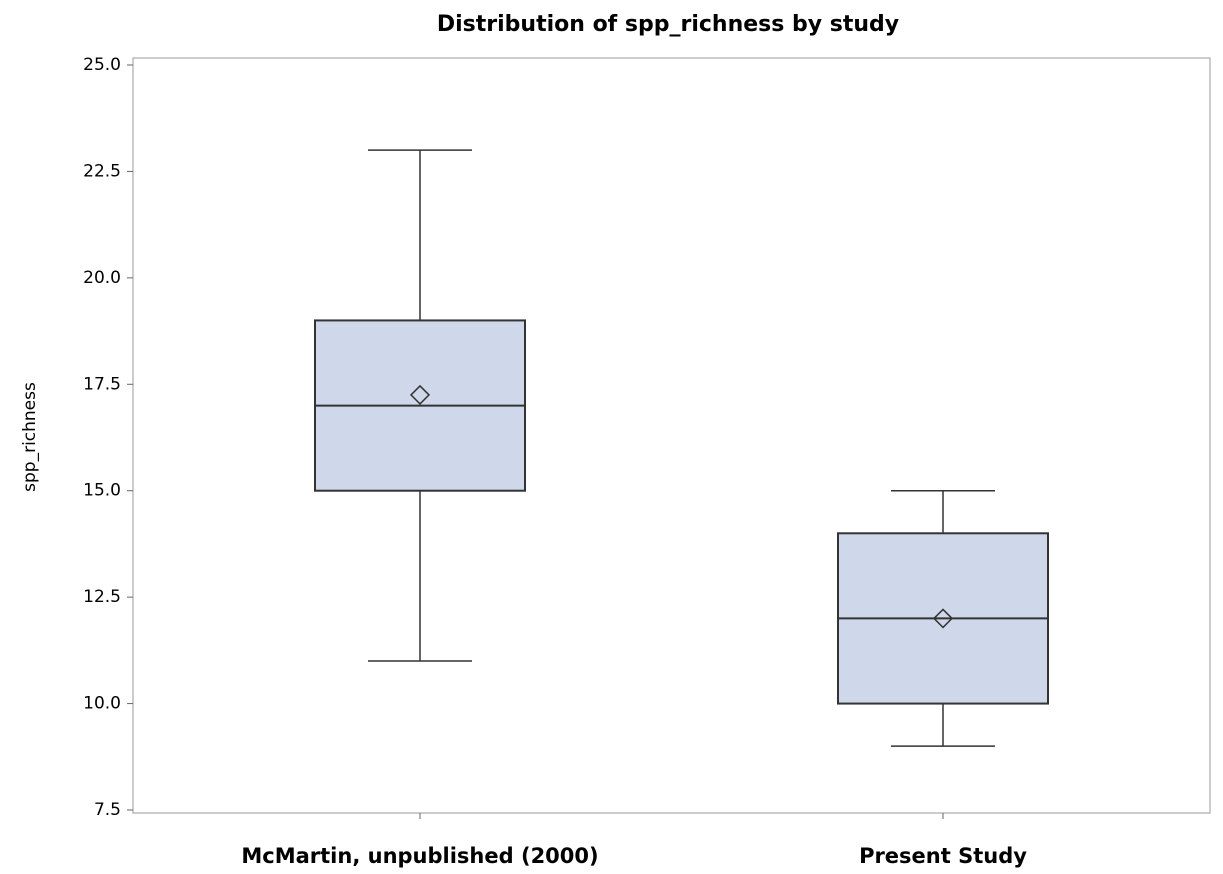 The image size is (1223, 874). Describe the element at coordinates (102, 65) in the screenshot. I see `y-tick-label: 25.0` at that location.